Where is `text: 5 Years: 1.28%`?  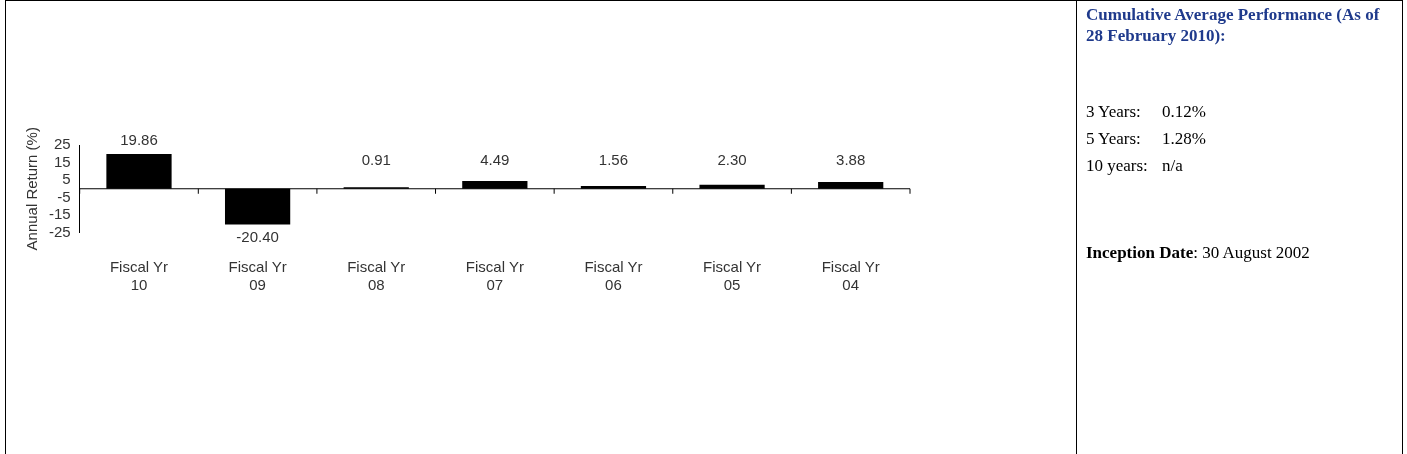
text: 5 Years: 1.28% is located at coordinates (1146, 138).